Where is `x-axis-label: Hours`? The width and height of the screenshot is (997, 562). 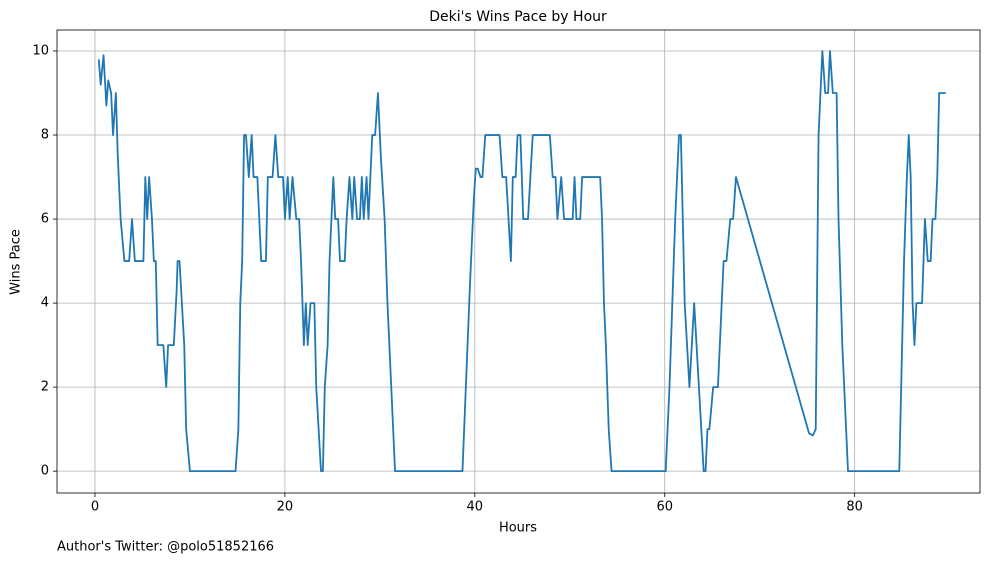
x-axis-label: Hours is located at coordinates (518, 528).